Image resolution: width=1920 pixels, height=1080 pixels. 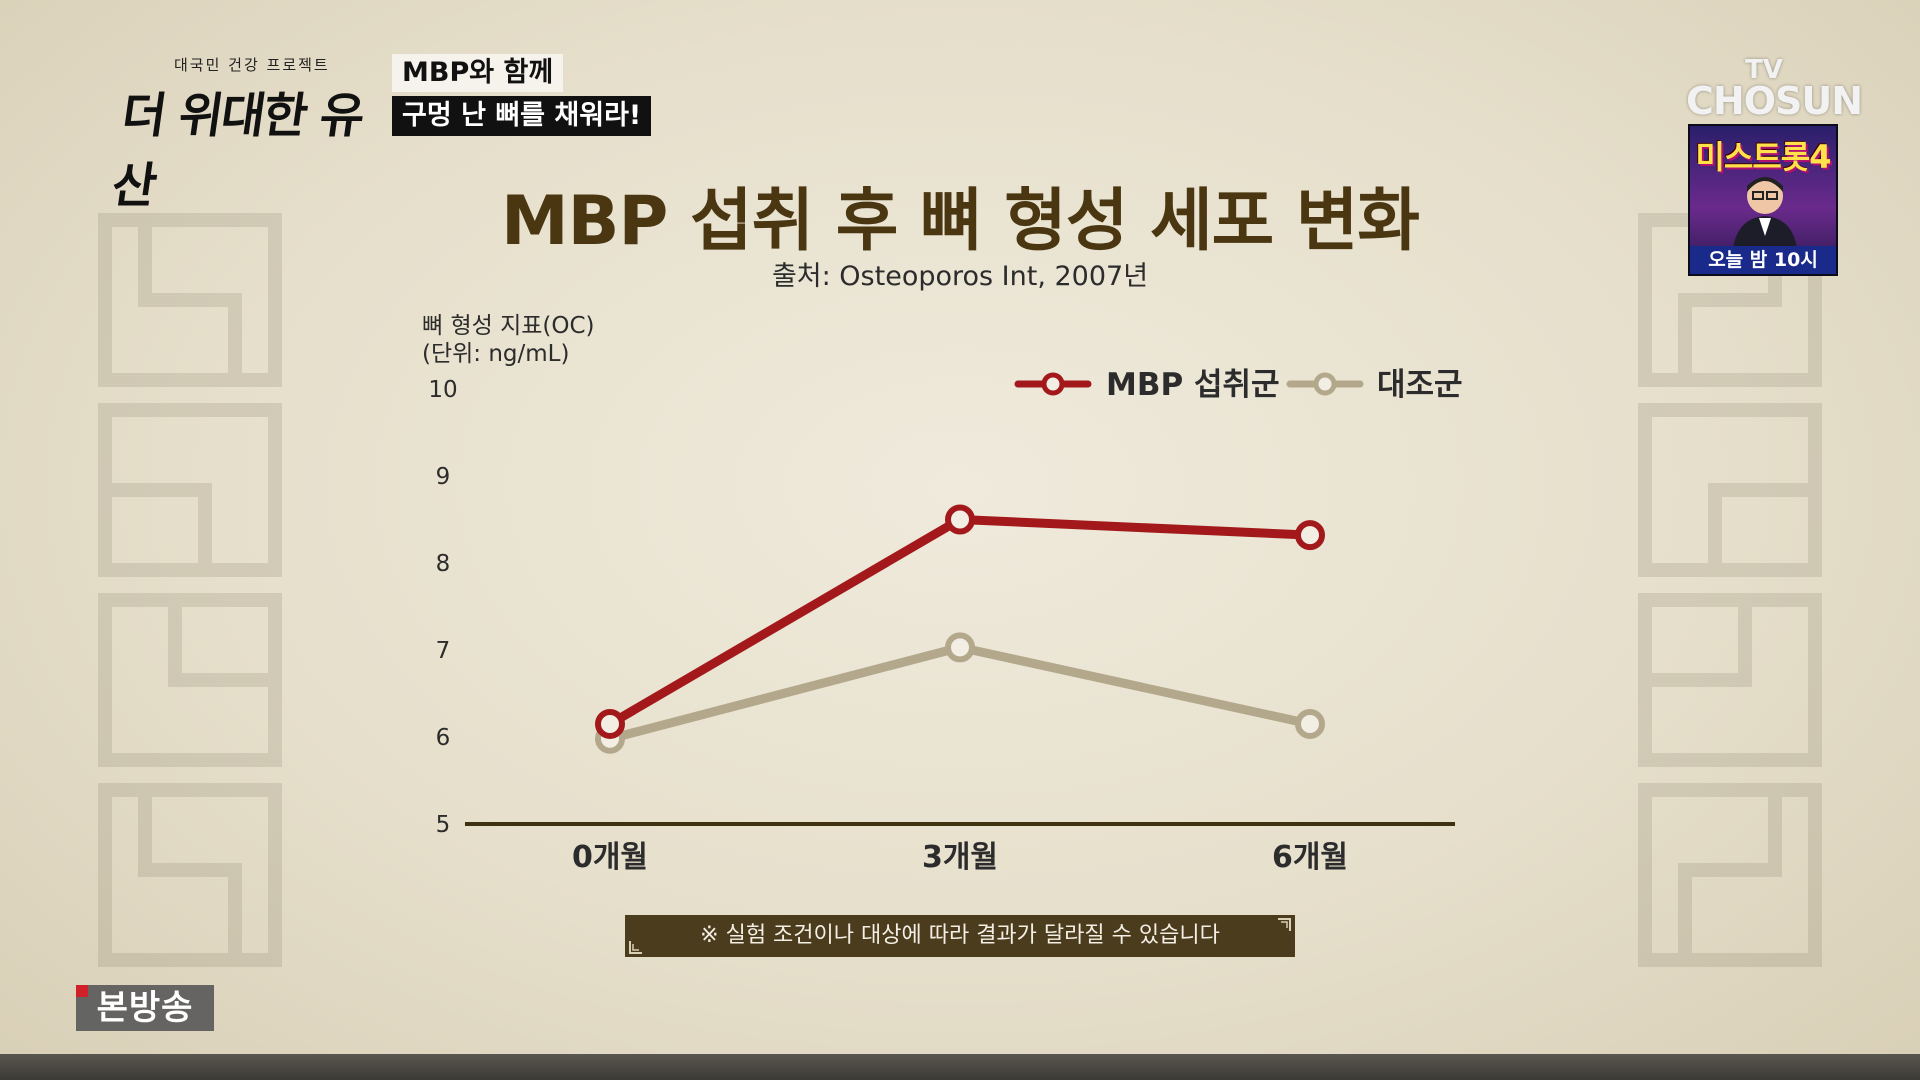 I want to click on promo-thumbnail: 미스트롯4 오늘 밤 10시, so click(x=1763, y=200).